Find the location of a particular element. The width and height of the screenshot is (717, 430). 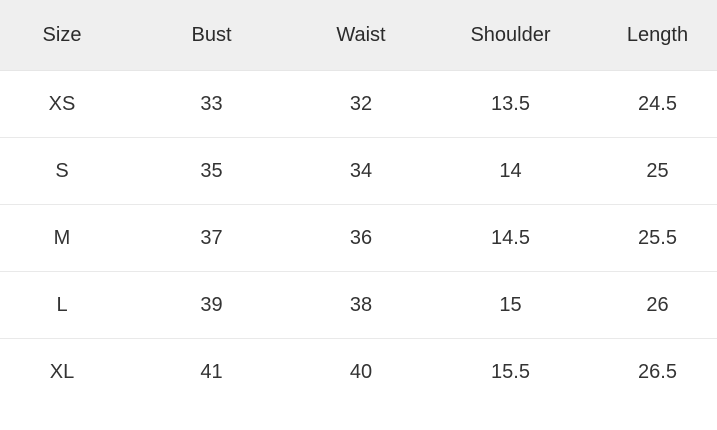

column-header-waist: Waist is located at coordinates (361, 35).